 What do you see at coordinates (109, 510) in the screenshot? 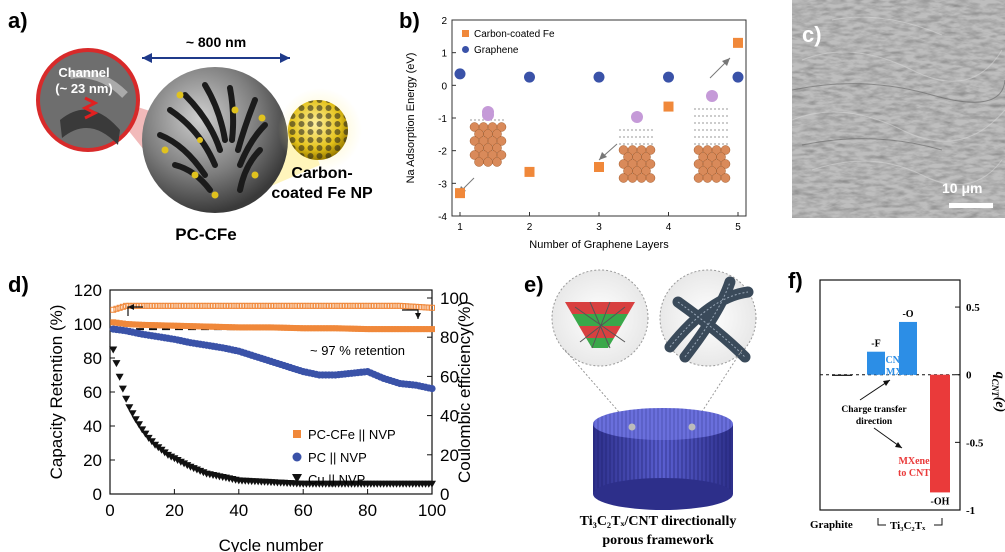
I see `d-xtick-label: 0` at bounding box center [109, 510].